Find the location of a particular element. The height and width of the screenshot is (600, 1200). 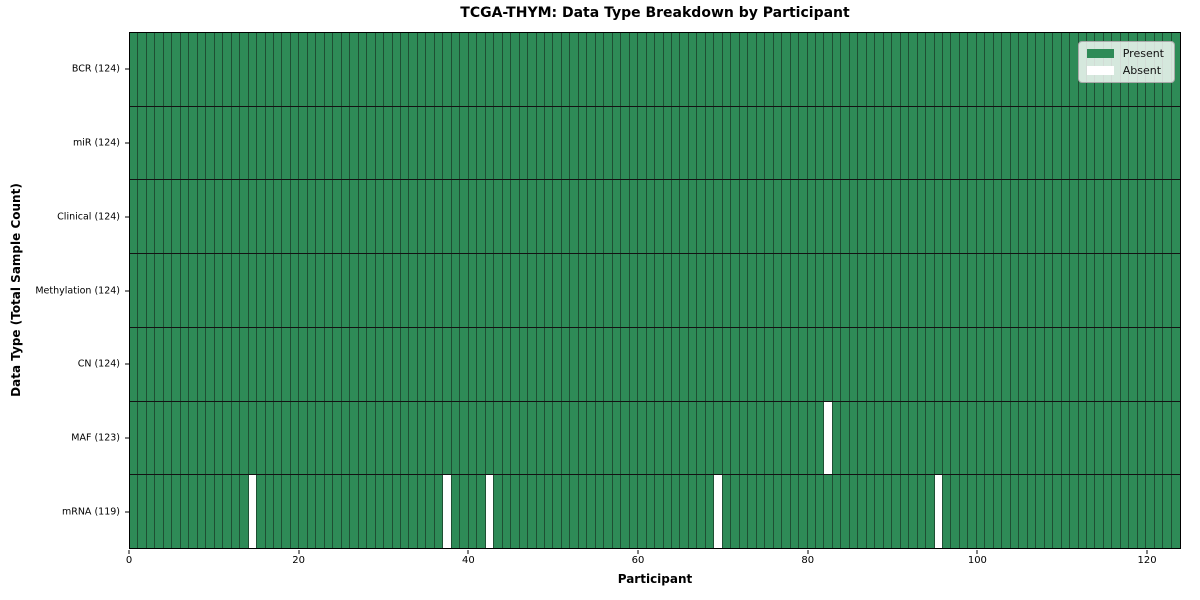

legend-swatch-present is located at coordinates (1100, 53).